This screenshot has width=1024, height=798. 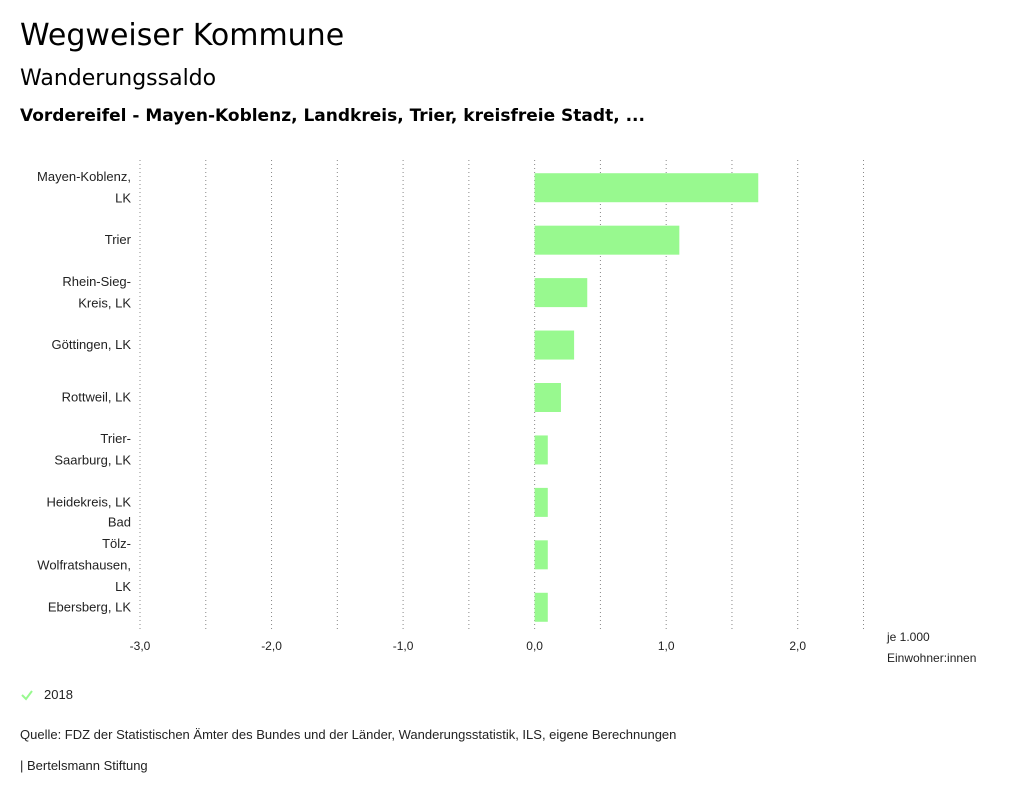 I want to click on category-label: Trier-, so click(x=115, y=438).